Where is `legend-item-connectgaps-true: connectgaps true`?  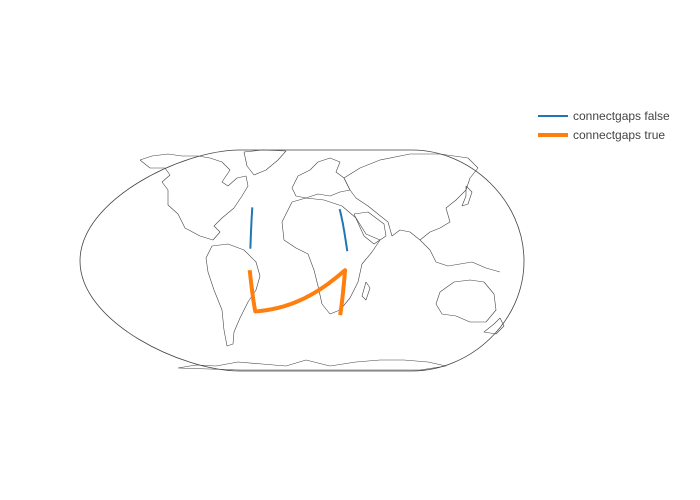
legend-item-connectgaps-true: connectgaps true is located at coordinates (604, 134).